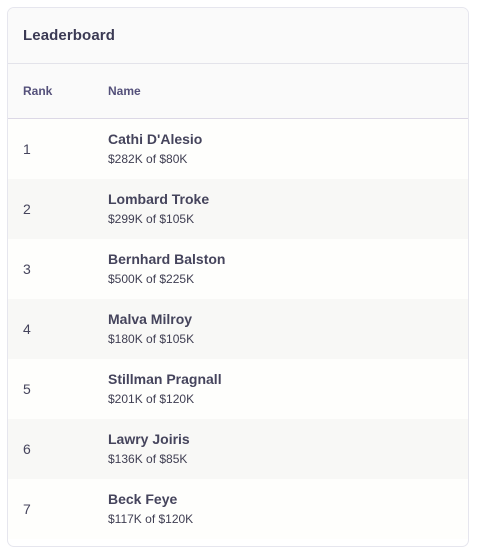  I want to click on table-row: 2 Lombard Troke $299K of $105K, so click(238, 209).